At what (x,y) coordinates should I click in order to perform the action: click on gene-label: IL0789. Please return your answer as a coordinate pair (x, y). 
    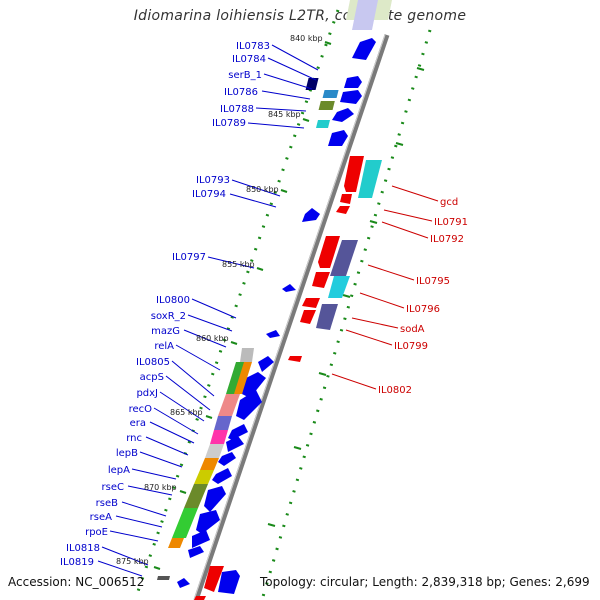
    Looking at the image, I should click on (229, 123).